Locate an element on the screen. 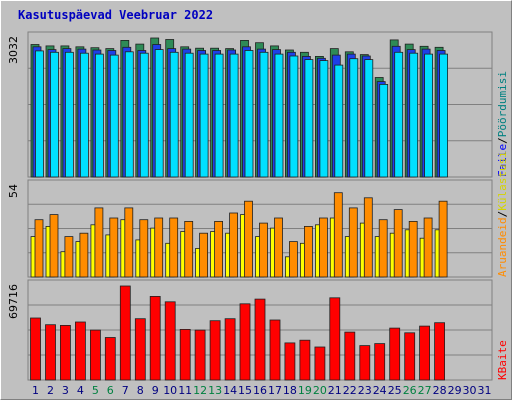 The height and width of the screenshot is (400, 512). bar-bottom-s0-d19 is located at coordinates (305, 360).